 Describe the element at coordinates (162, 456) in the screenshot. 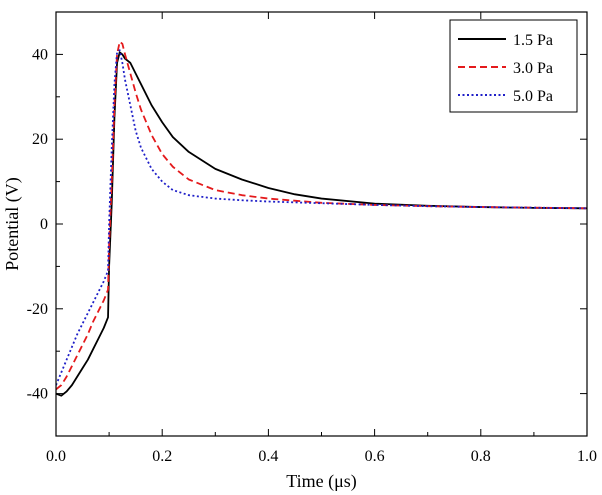

I see `x-tick-label: 0.2` at that location.